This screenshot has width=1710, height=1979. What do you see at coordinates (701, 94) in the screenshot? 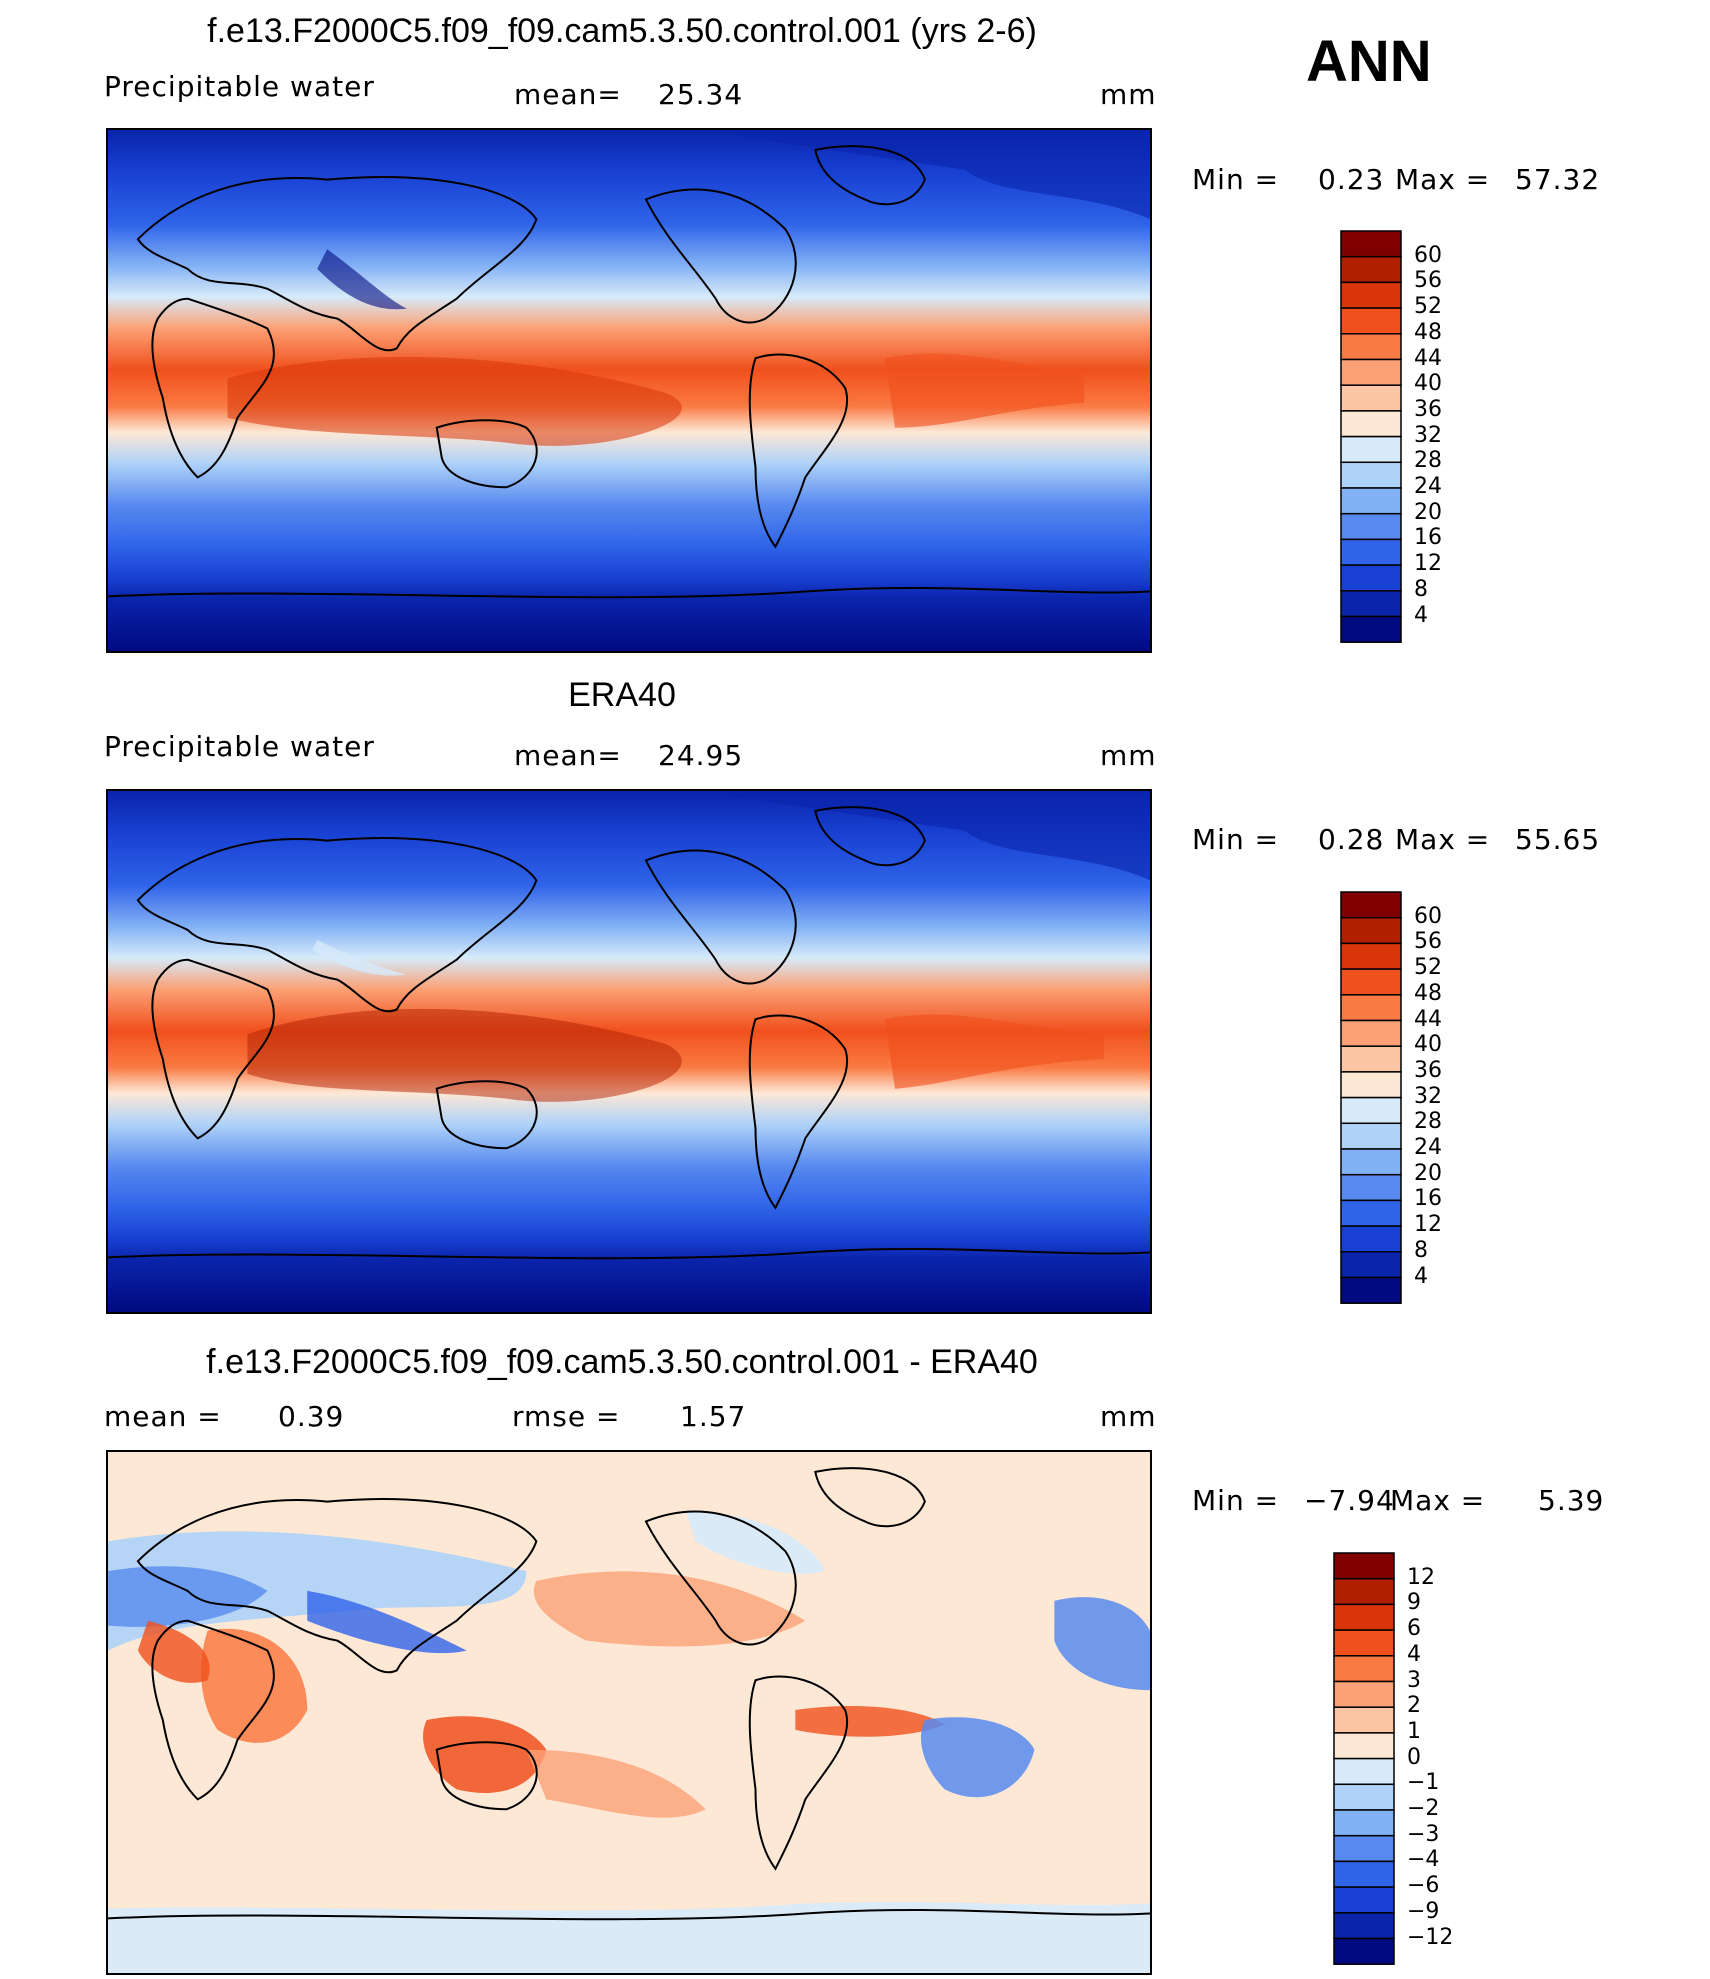
I see `panel-1-mean-value: 25.34` at bounding box center [701, 94].